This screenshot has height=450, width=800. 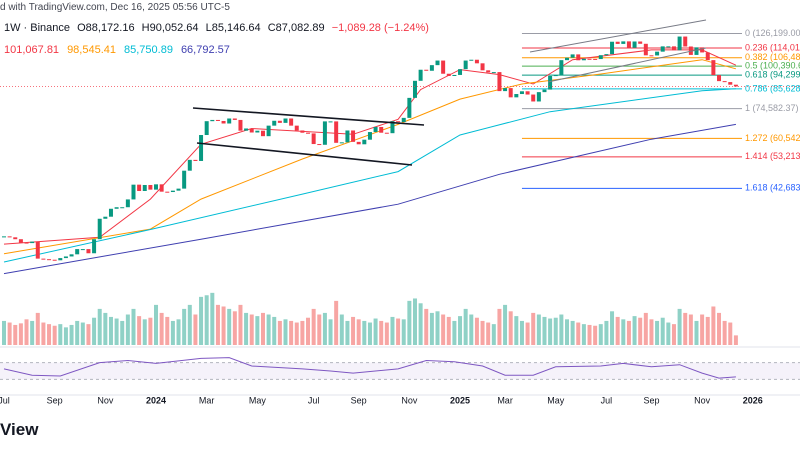 What do you see at coordinates (460, 400) in the screenshot?
I see `x-tick-label: 2025` at bounding box center [460, 400].